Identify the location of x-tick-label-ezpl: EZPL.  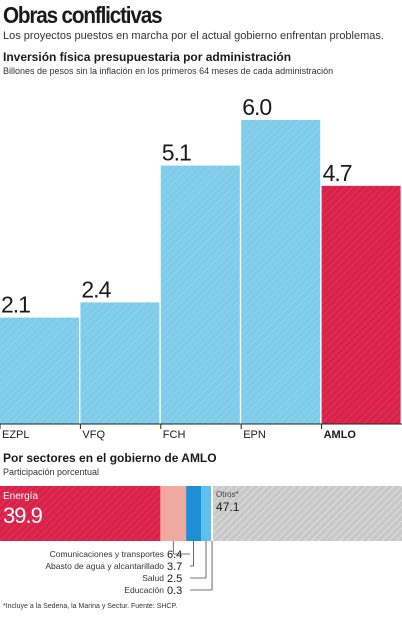
(16, 435).